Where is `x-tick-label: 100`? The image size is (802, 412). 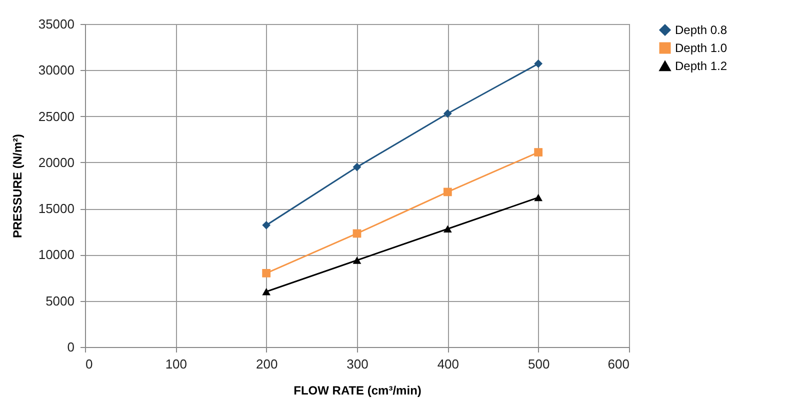
x-tick-label: 100 is located at coordinates (176, 364).